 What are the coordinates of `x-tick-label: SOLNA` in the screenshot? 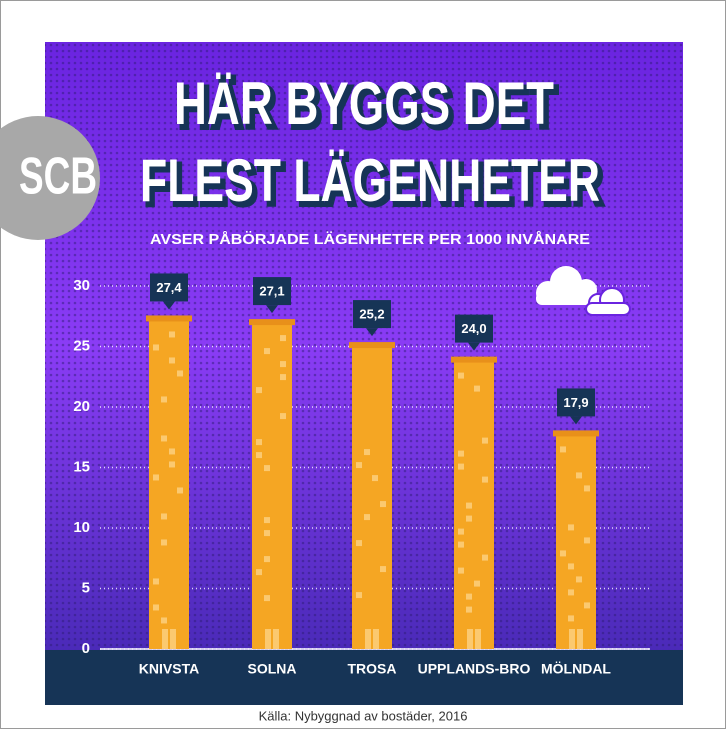 It's located at (272, 669).